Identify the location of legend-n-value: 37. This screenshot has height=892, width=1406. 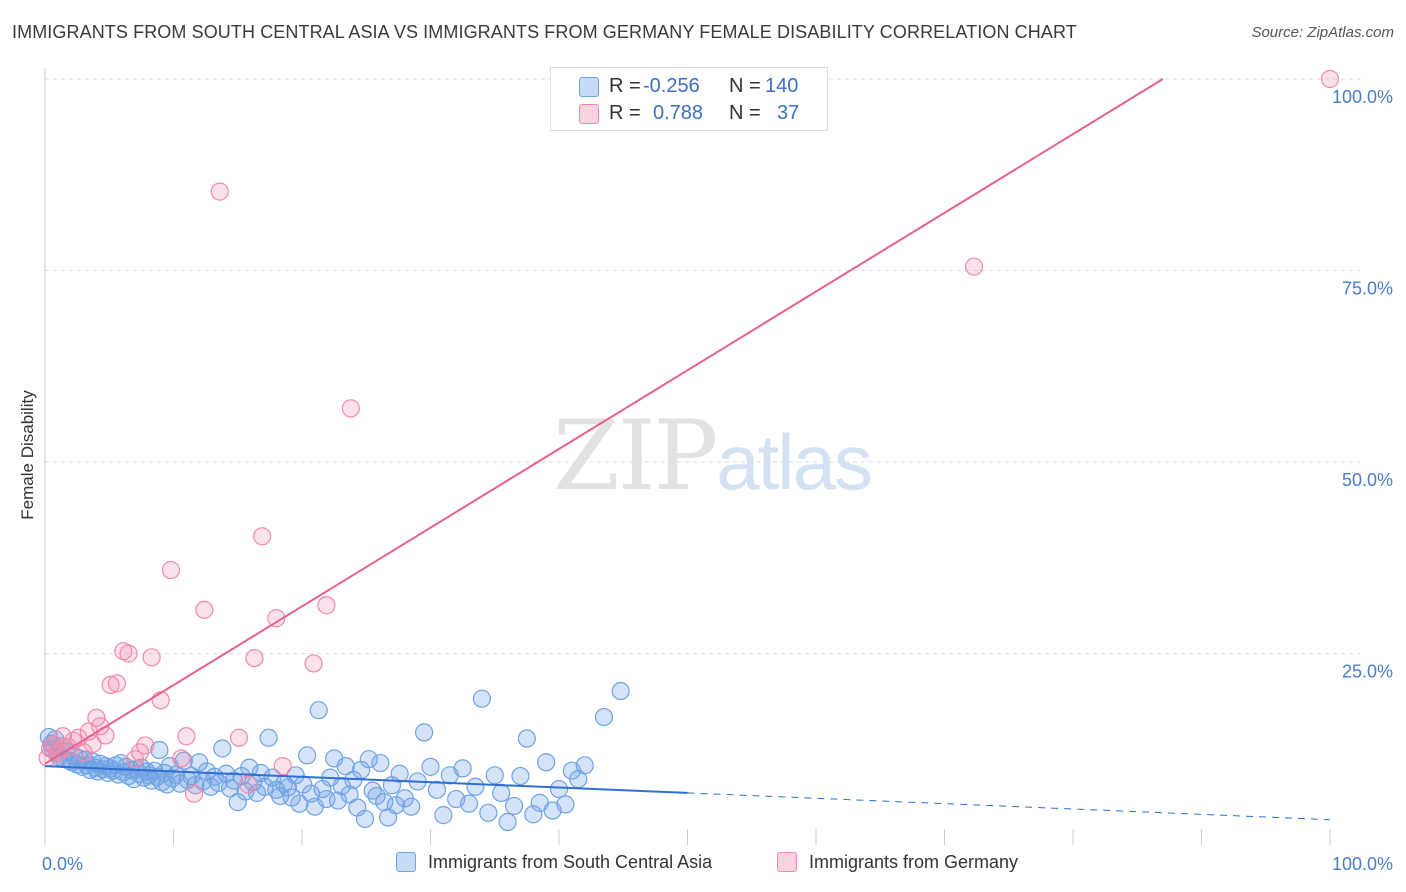
(788, 113).